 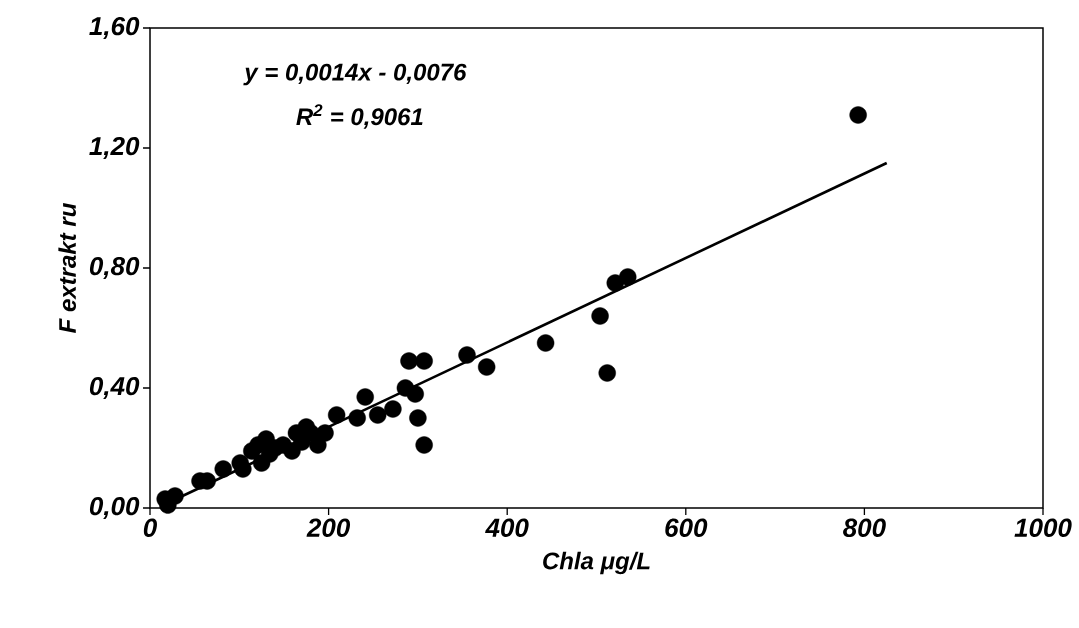 I want to click on x-tick-label: 600, so click(x=686, y=527).